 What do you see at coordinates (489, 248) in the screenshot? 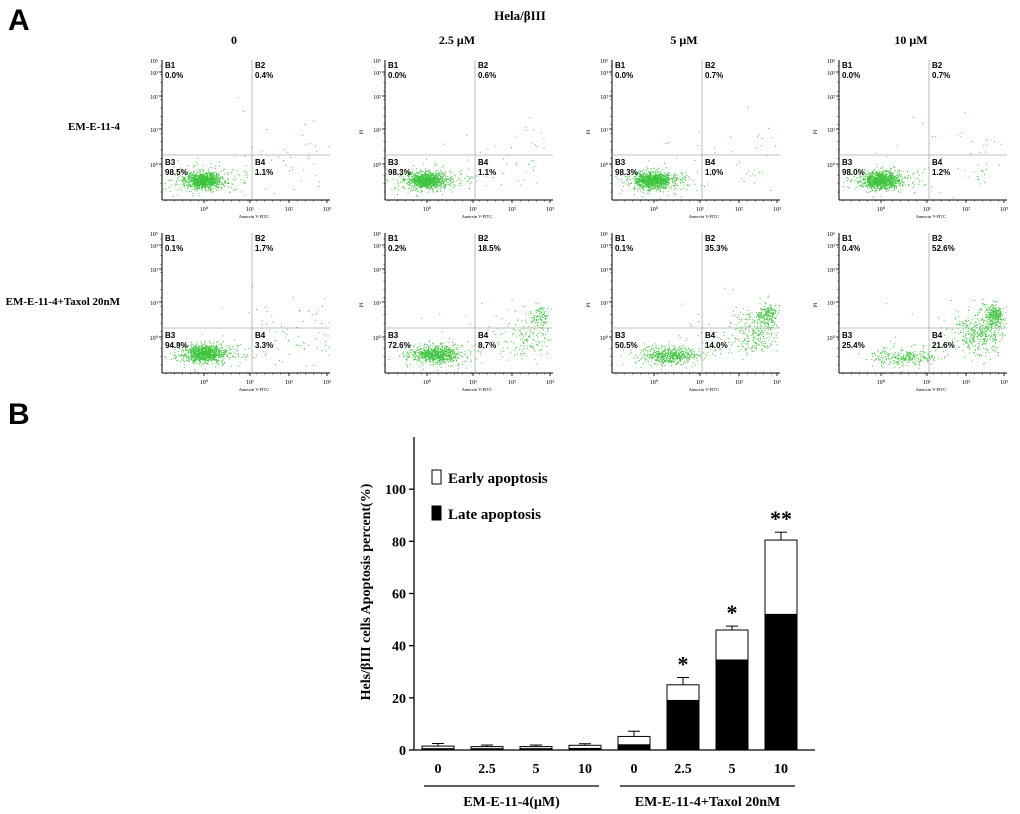
I see `quadrant-value: 18.5%` at bounding box center [489, 248].